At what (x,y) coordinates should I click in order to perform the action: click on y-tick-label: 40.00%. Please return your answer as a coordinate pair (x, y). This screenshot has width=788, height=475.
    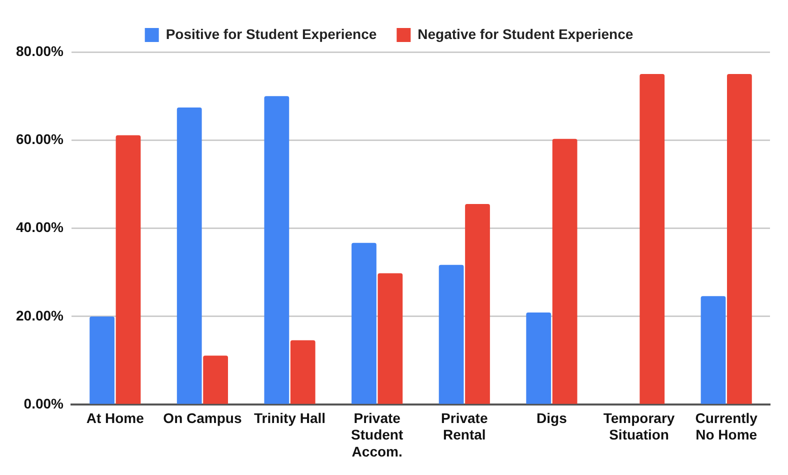
    Looking at the image, I should click on (40, 227).